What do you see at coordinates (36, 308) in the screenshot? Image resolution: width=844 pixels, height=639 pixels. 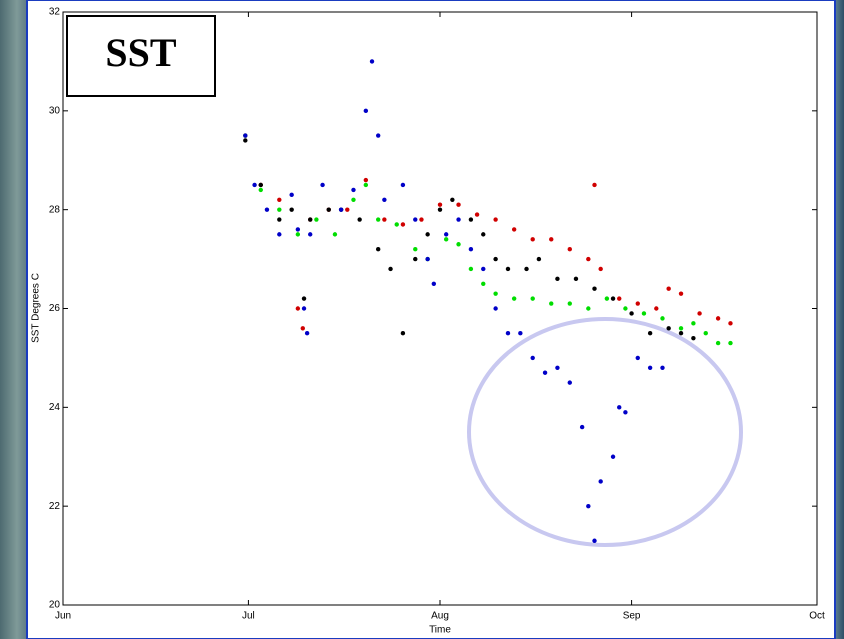 I see `y-axis-label: SST Degrees C` at bounding box center [36, 308].